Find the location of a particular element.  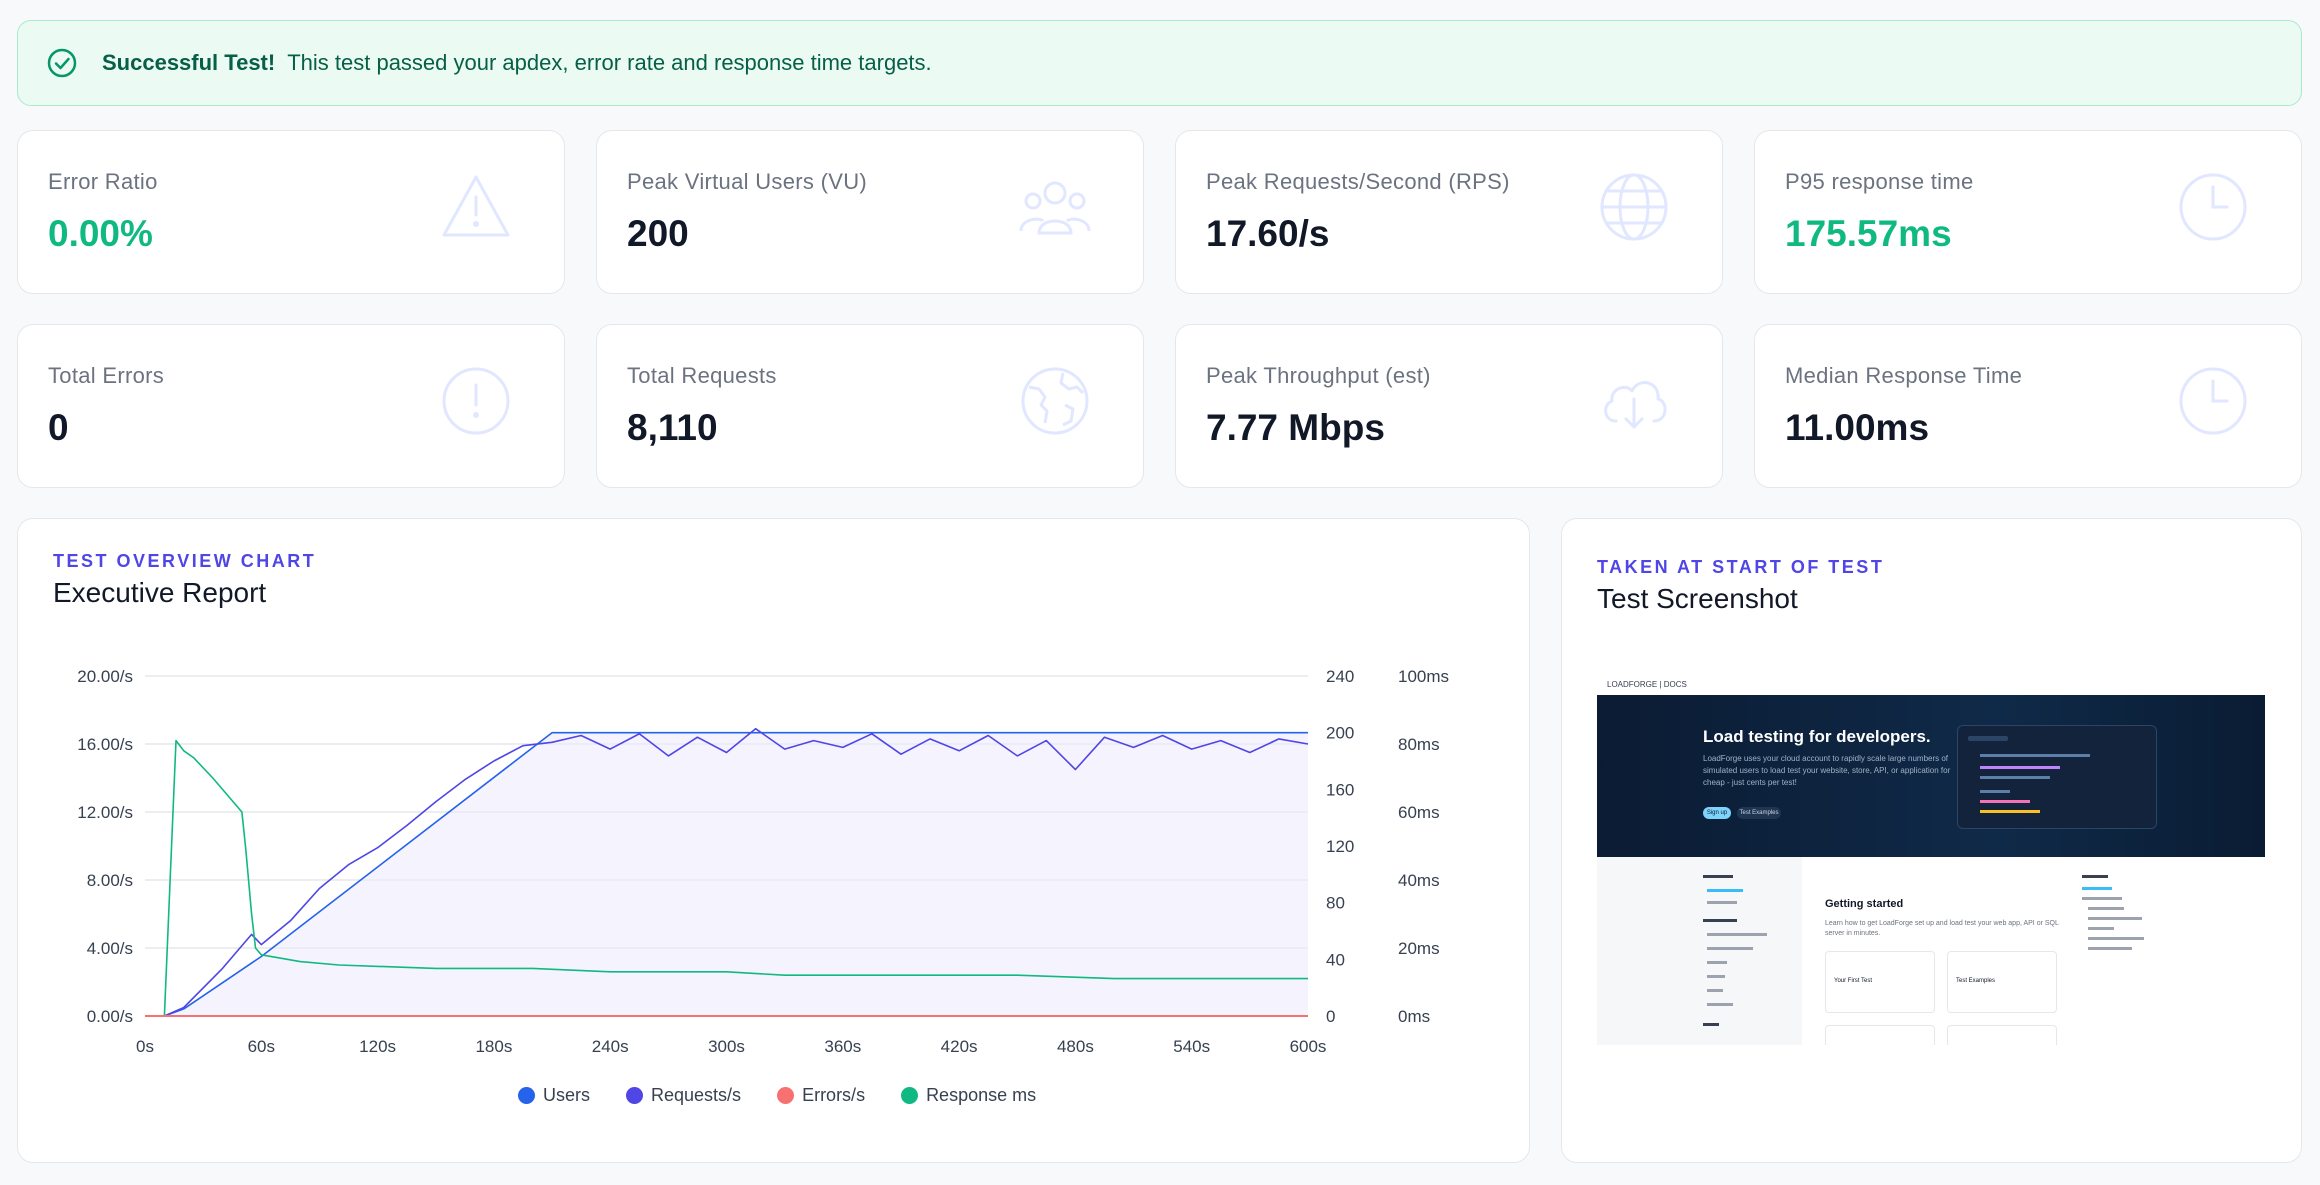

series-area-users is located at coordinates (726, 874).